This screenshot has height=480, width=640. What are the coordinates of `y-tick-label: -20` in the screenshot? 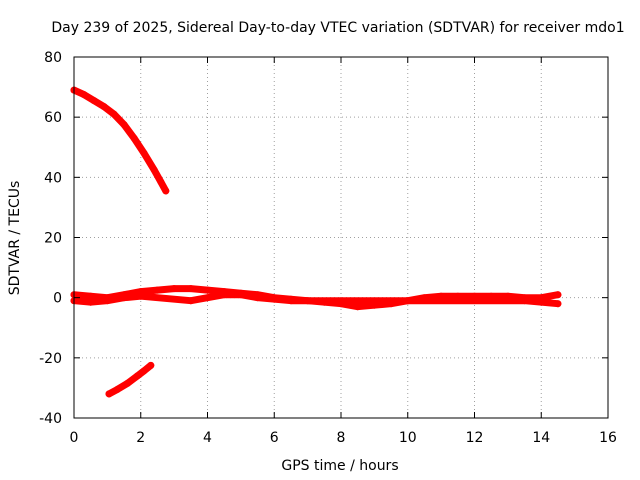 It's located at (50, 359).